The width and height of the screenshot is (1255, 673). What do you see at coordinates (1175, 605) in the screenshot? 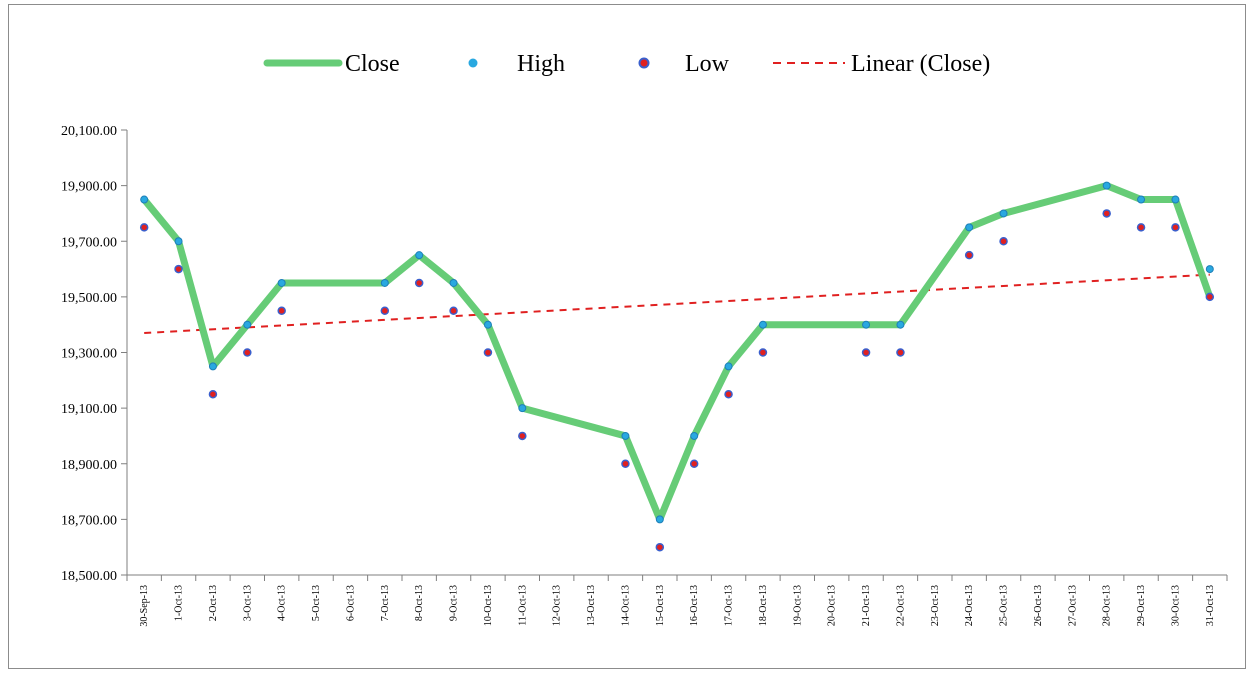
I see `x-tick-label: 30-Oct-13` at bounding box center [1175, 605].